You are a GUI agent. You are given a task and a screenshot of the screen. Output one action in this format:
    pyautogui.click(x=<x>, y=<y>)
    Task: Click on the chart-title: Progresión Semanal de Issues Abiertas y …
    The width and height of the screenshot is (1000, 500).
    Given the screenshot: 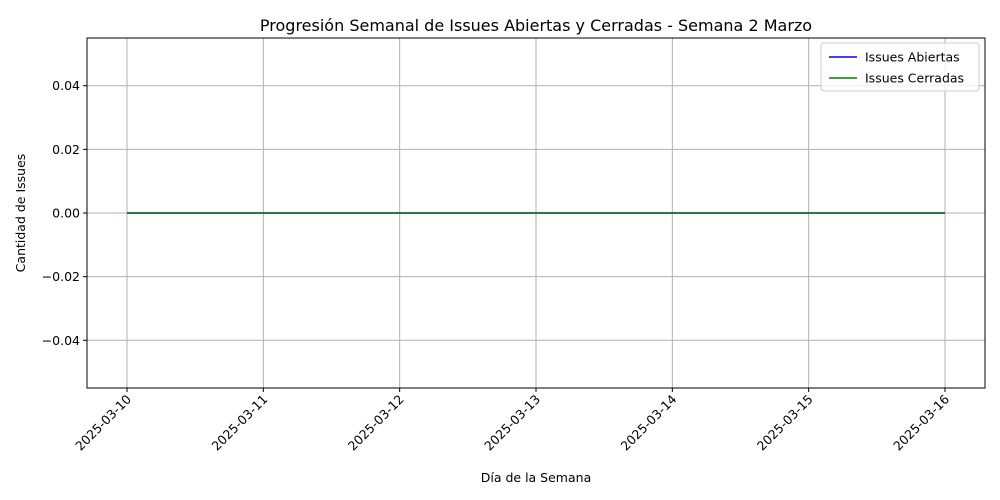 What is the action you would take?
    pyautogui.click(x=536, y=25)
    